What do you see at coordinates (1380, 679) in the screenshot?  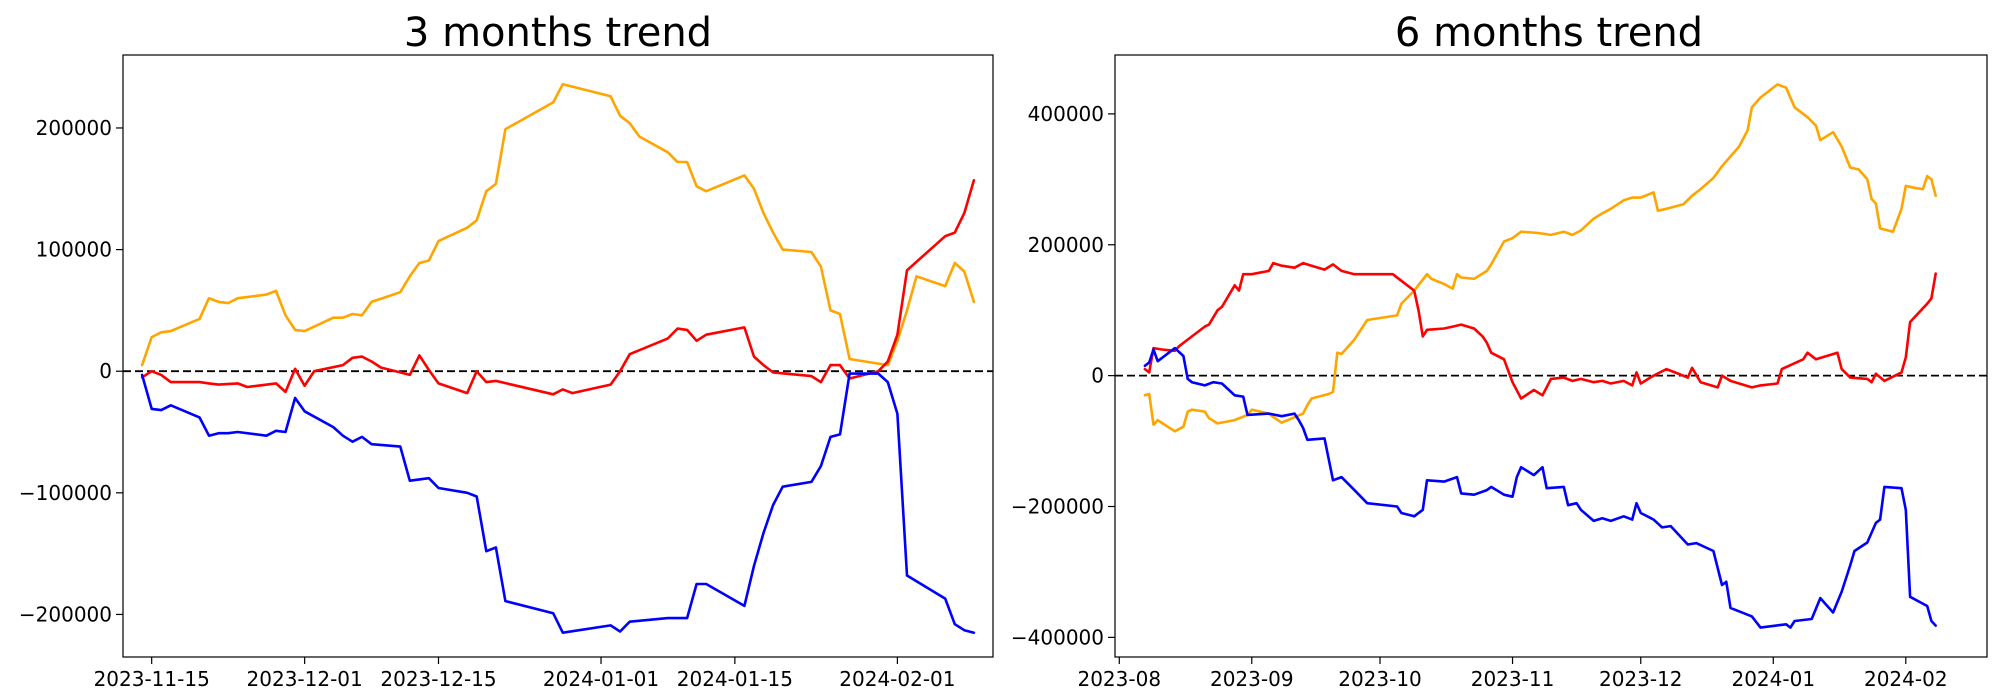 I see `x-tick-label: 2023-10` at bounding box center [1380, 679].